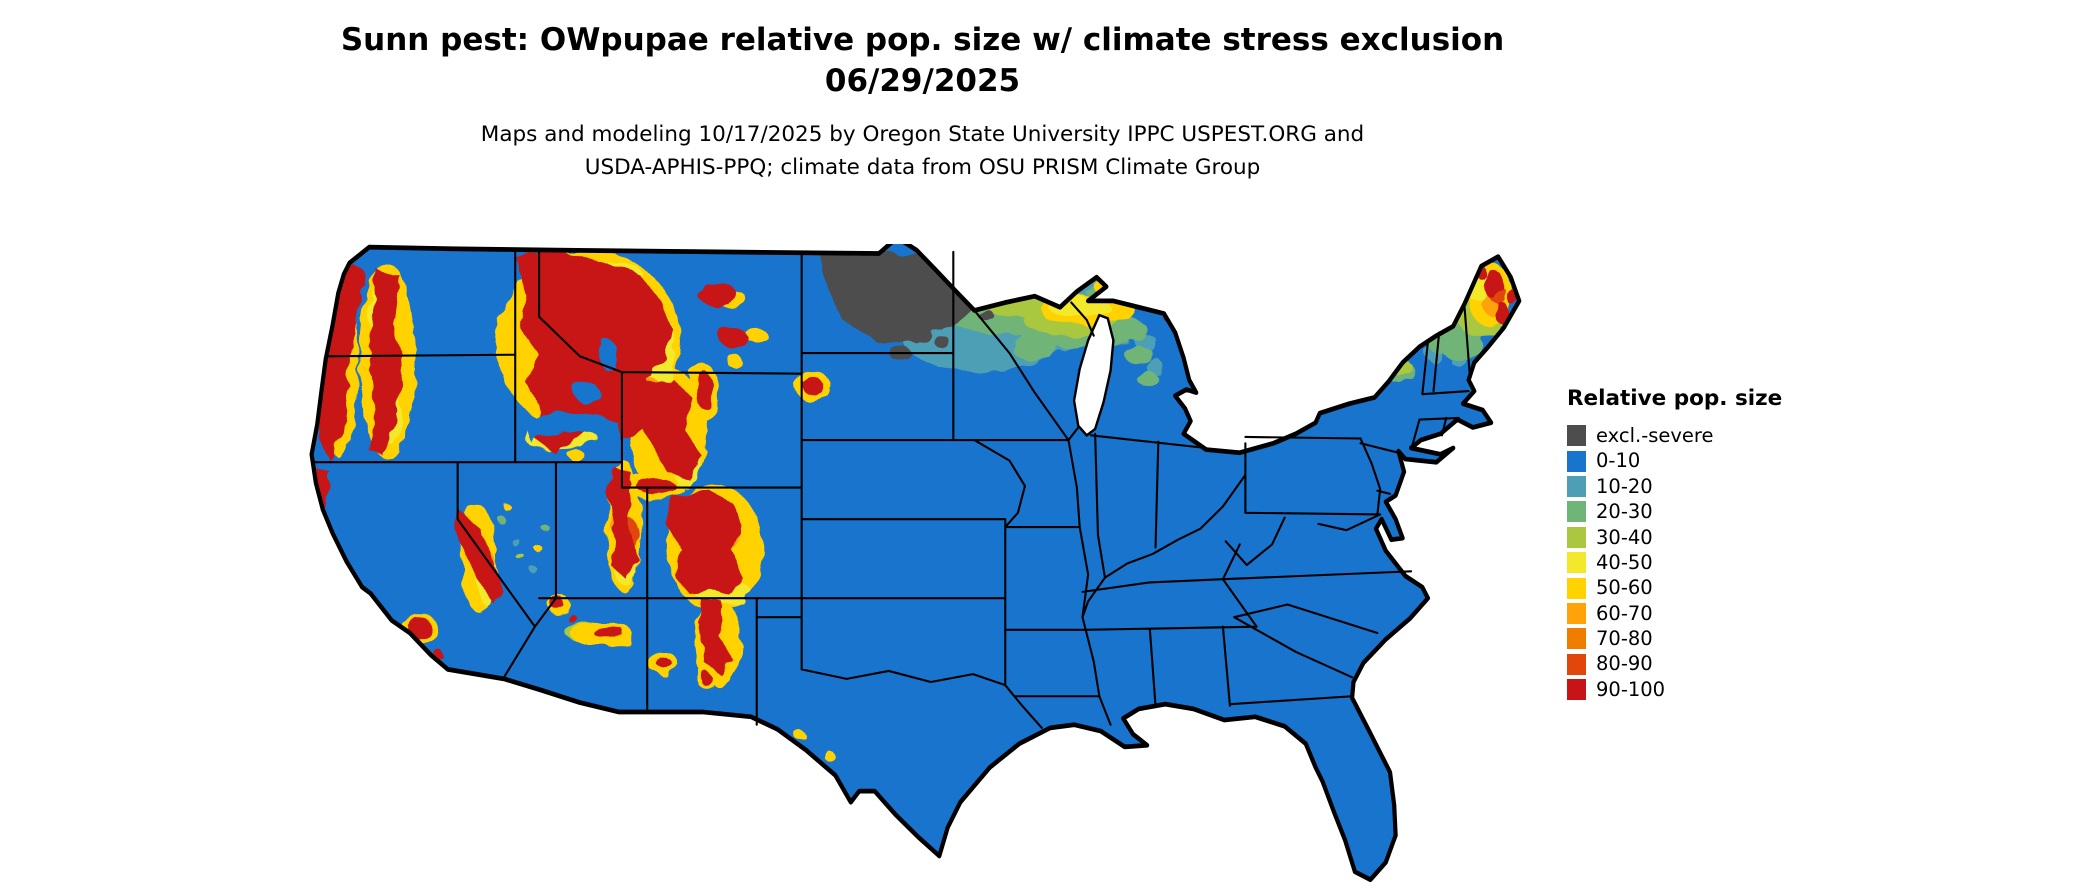 Image resolution: width=2100 pixels, height=892 pixels. I want to click on legend-item: 90-100, so click(1674, 689).